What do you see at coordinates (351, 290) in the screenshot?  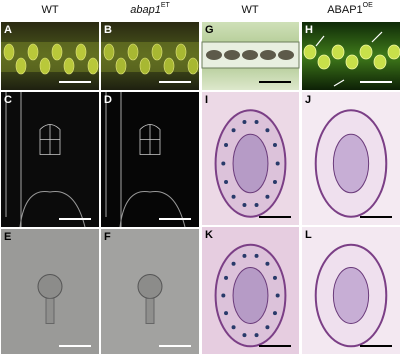 I see `panel: L` at bounding box center [351, 290].